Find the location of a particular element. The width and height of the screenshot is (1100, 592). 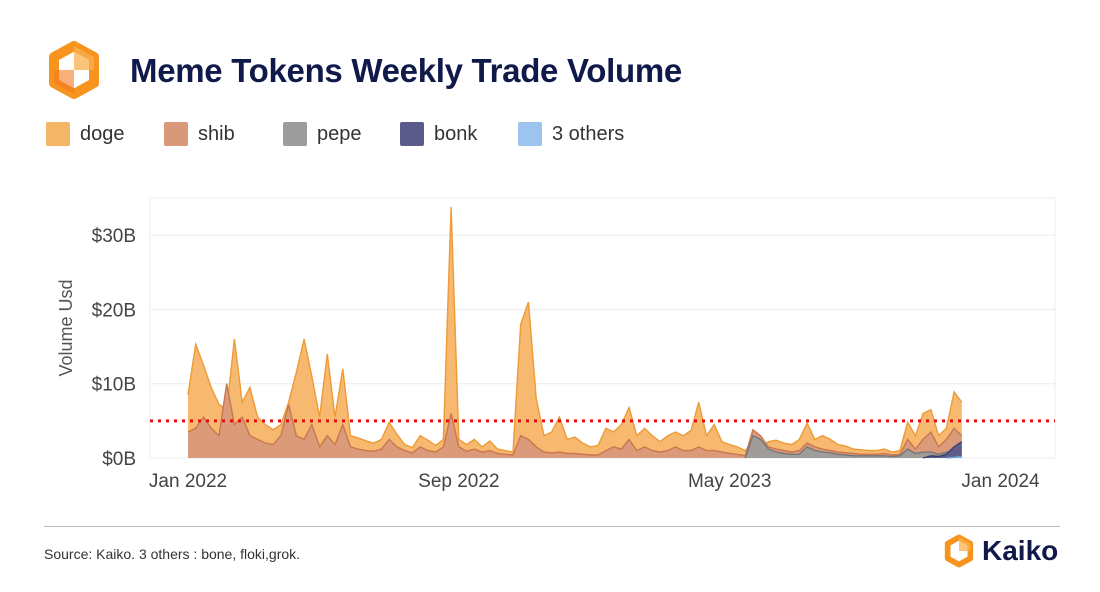

page-title: Meme Tokens Weekly Trade Volume is located at coordinates (406, 70).